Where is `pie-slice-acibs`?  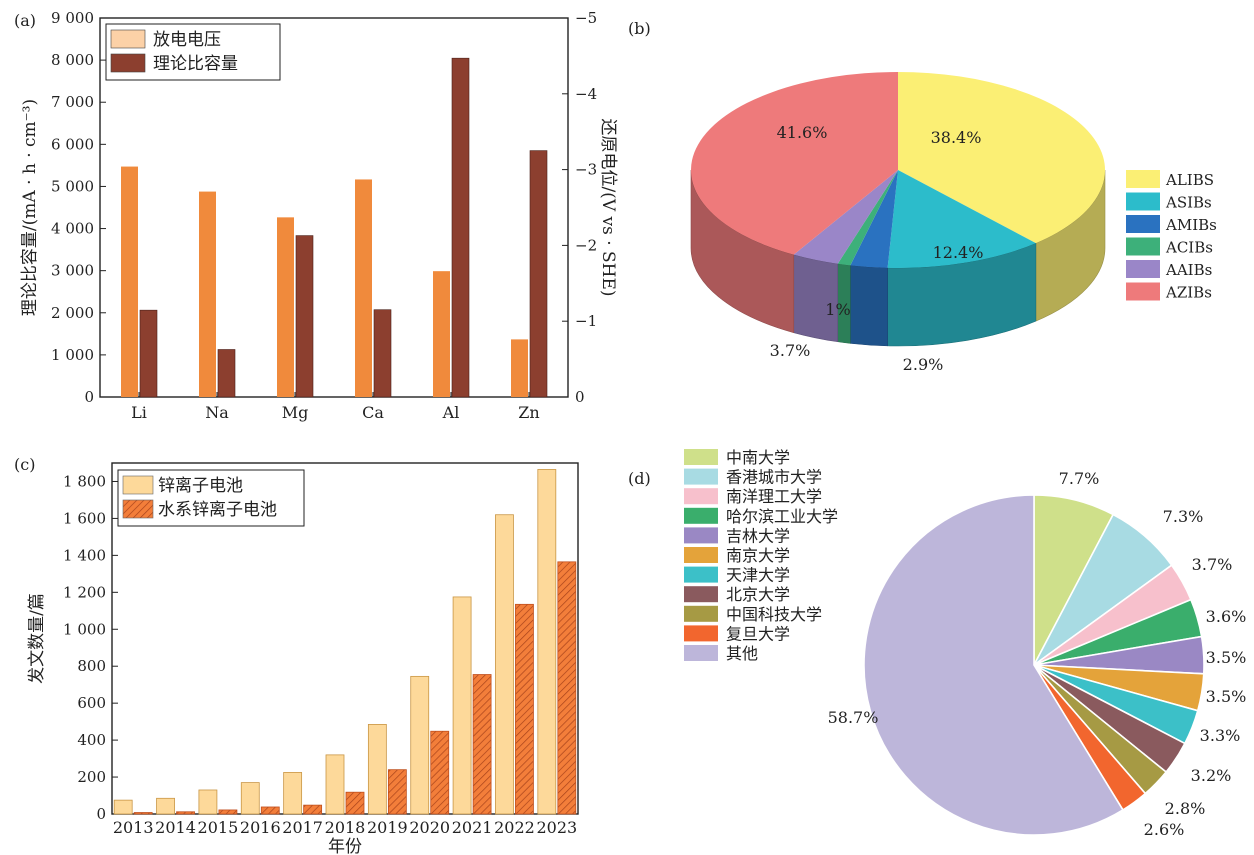 pie-slice-acibs is located at coordinates (867, 218).